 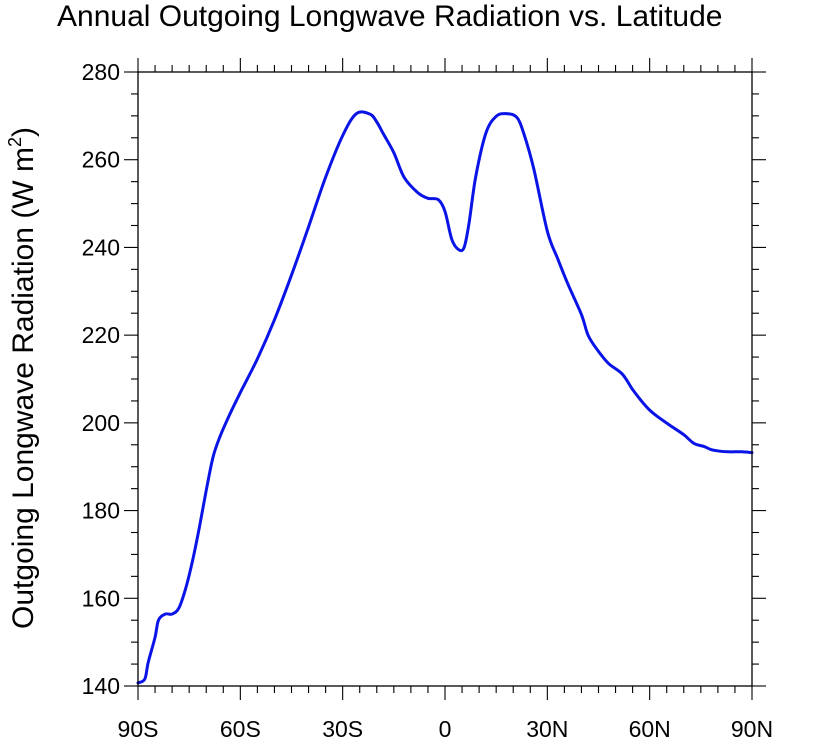 I want to click on x-tick-label: 60S, so click(x=240, y=729).